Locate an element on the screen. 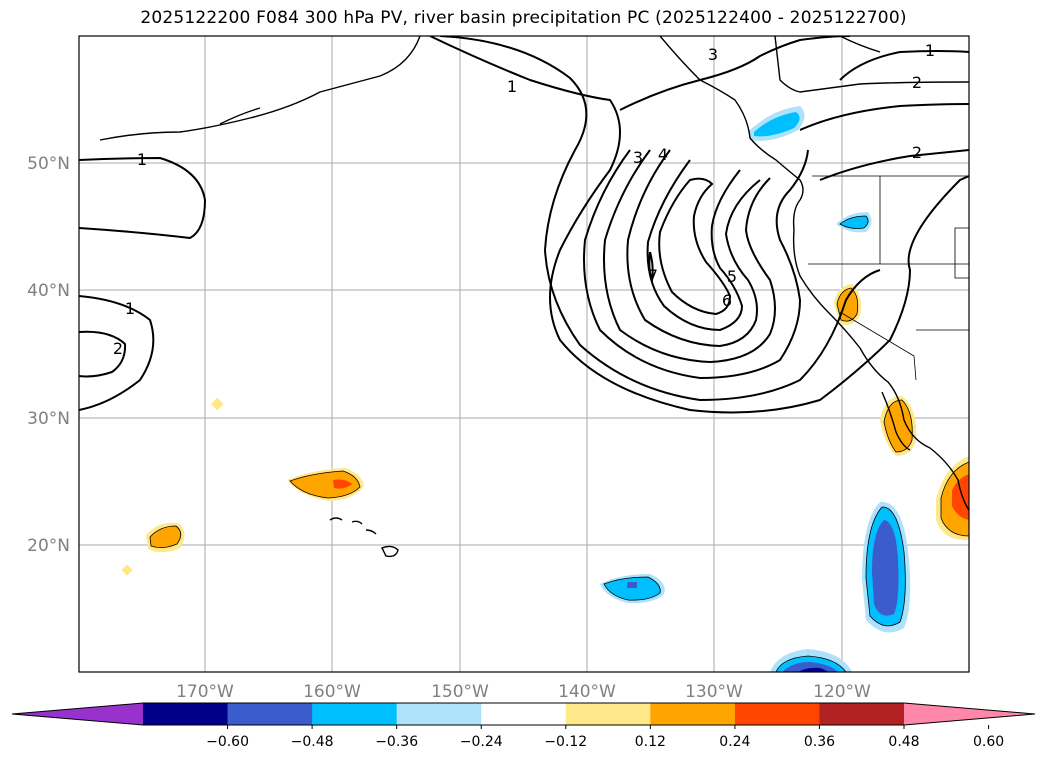  colorbar-extend-low is located at coordinates (77, 714).